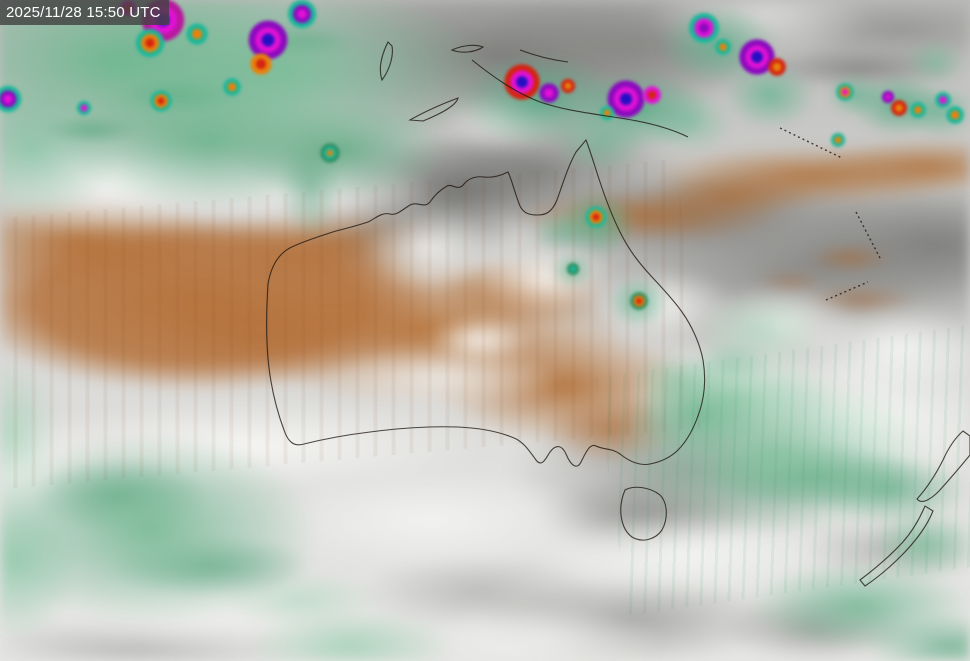  I want to click on coastline-new-guinea-north, so click(544, 56).